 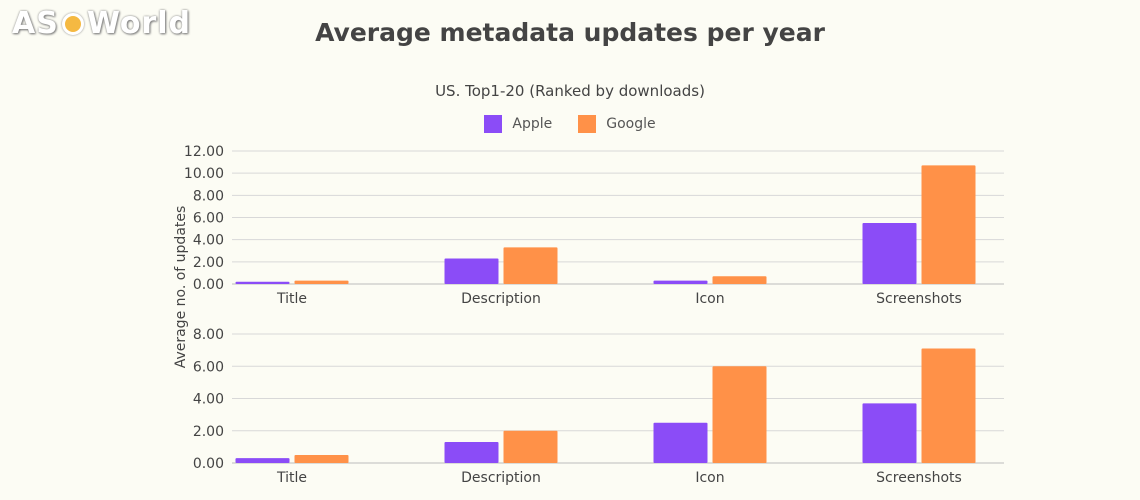 What do you see at coordinates (530, 446) in the screenshot?
I see `bar-2-google-description` at bounding box center [530, 446].